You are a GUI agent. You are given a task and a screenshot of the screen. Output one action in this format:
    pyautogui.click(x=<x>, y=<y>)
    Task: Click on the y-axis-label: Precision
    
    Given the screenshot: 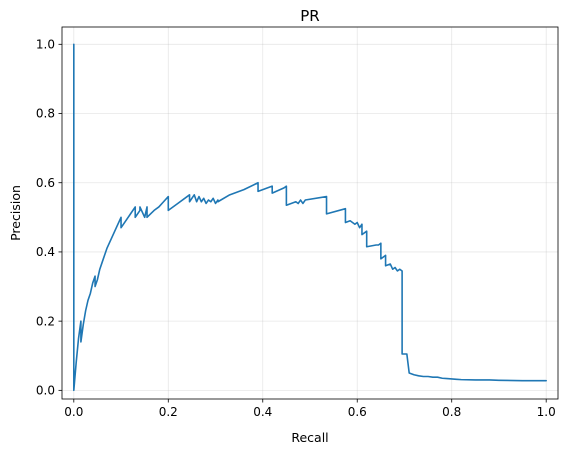 What is the action you would take?
    pyautogui.click(x=15, y=213)
    